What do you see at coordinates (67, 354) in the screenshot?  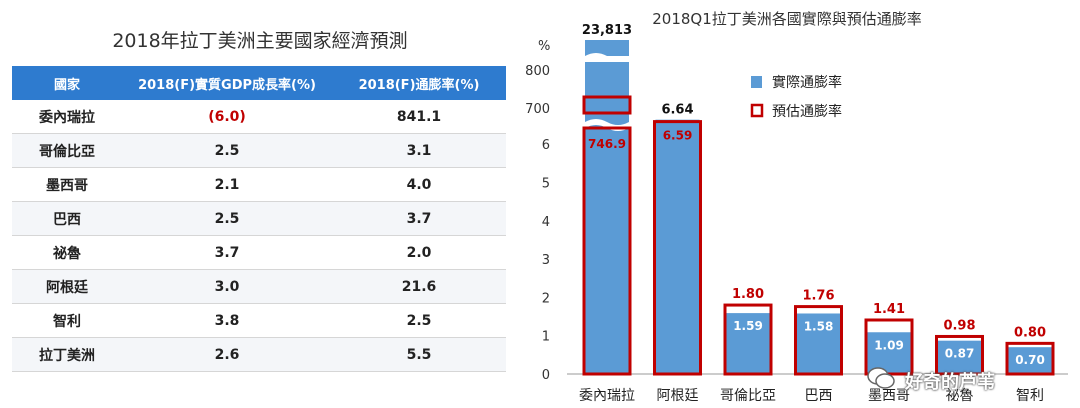 I see `cell-country: 拉丁美洲` at bounding box center [67, 354].